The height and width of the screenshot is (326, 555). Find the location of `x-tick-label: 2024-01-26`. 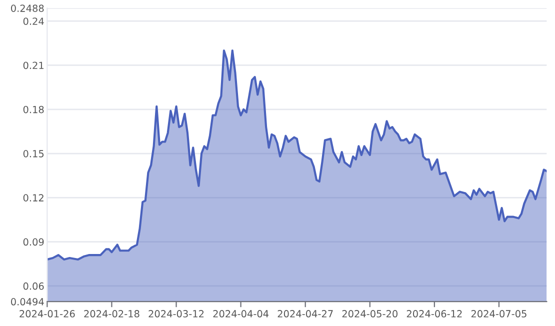

x-tick-label: 2024-01-26 is located at coordinates (47, 314).